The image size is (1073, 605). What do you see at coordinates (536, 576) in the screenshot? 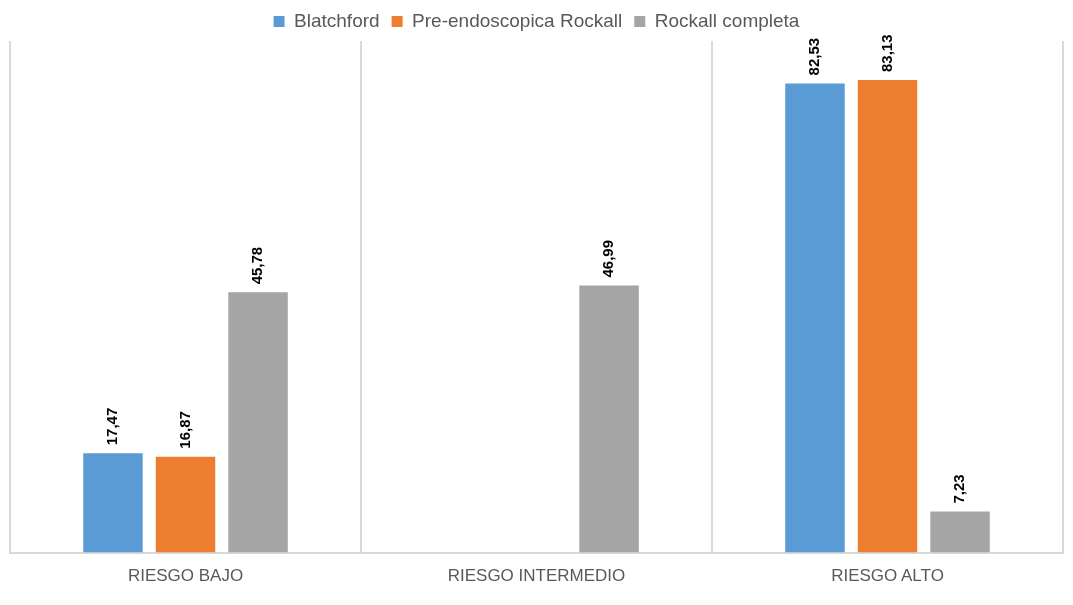
I see `x-tick-label: RIESGO INTERMEDIO` at bounding box center [536, 576].